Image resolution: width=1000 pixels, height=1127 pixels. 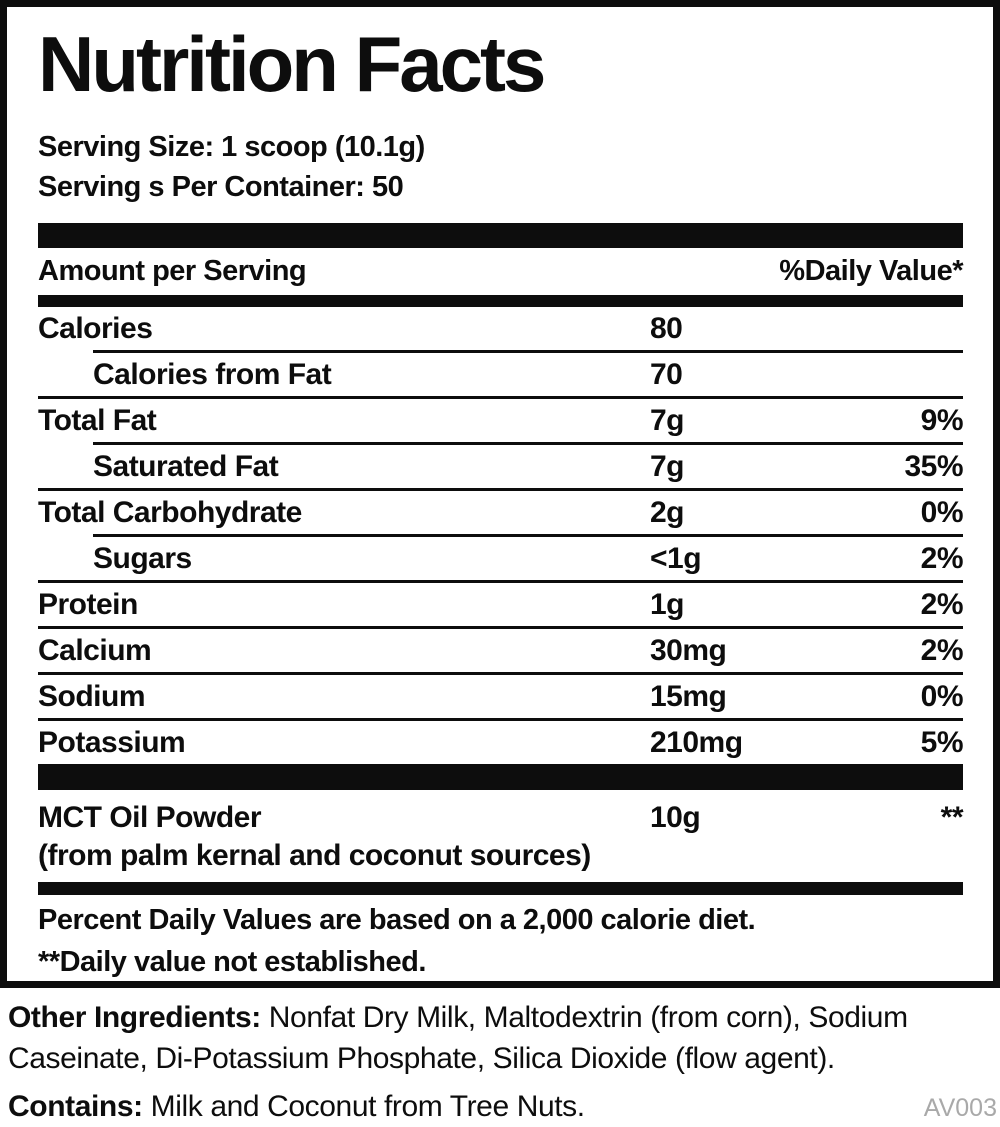 I want to click on nutrient-name: Calories from Fat, so click(x=212, y=374).